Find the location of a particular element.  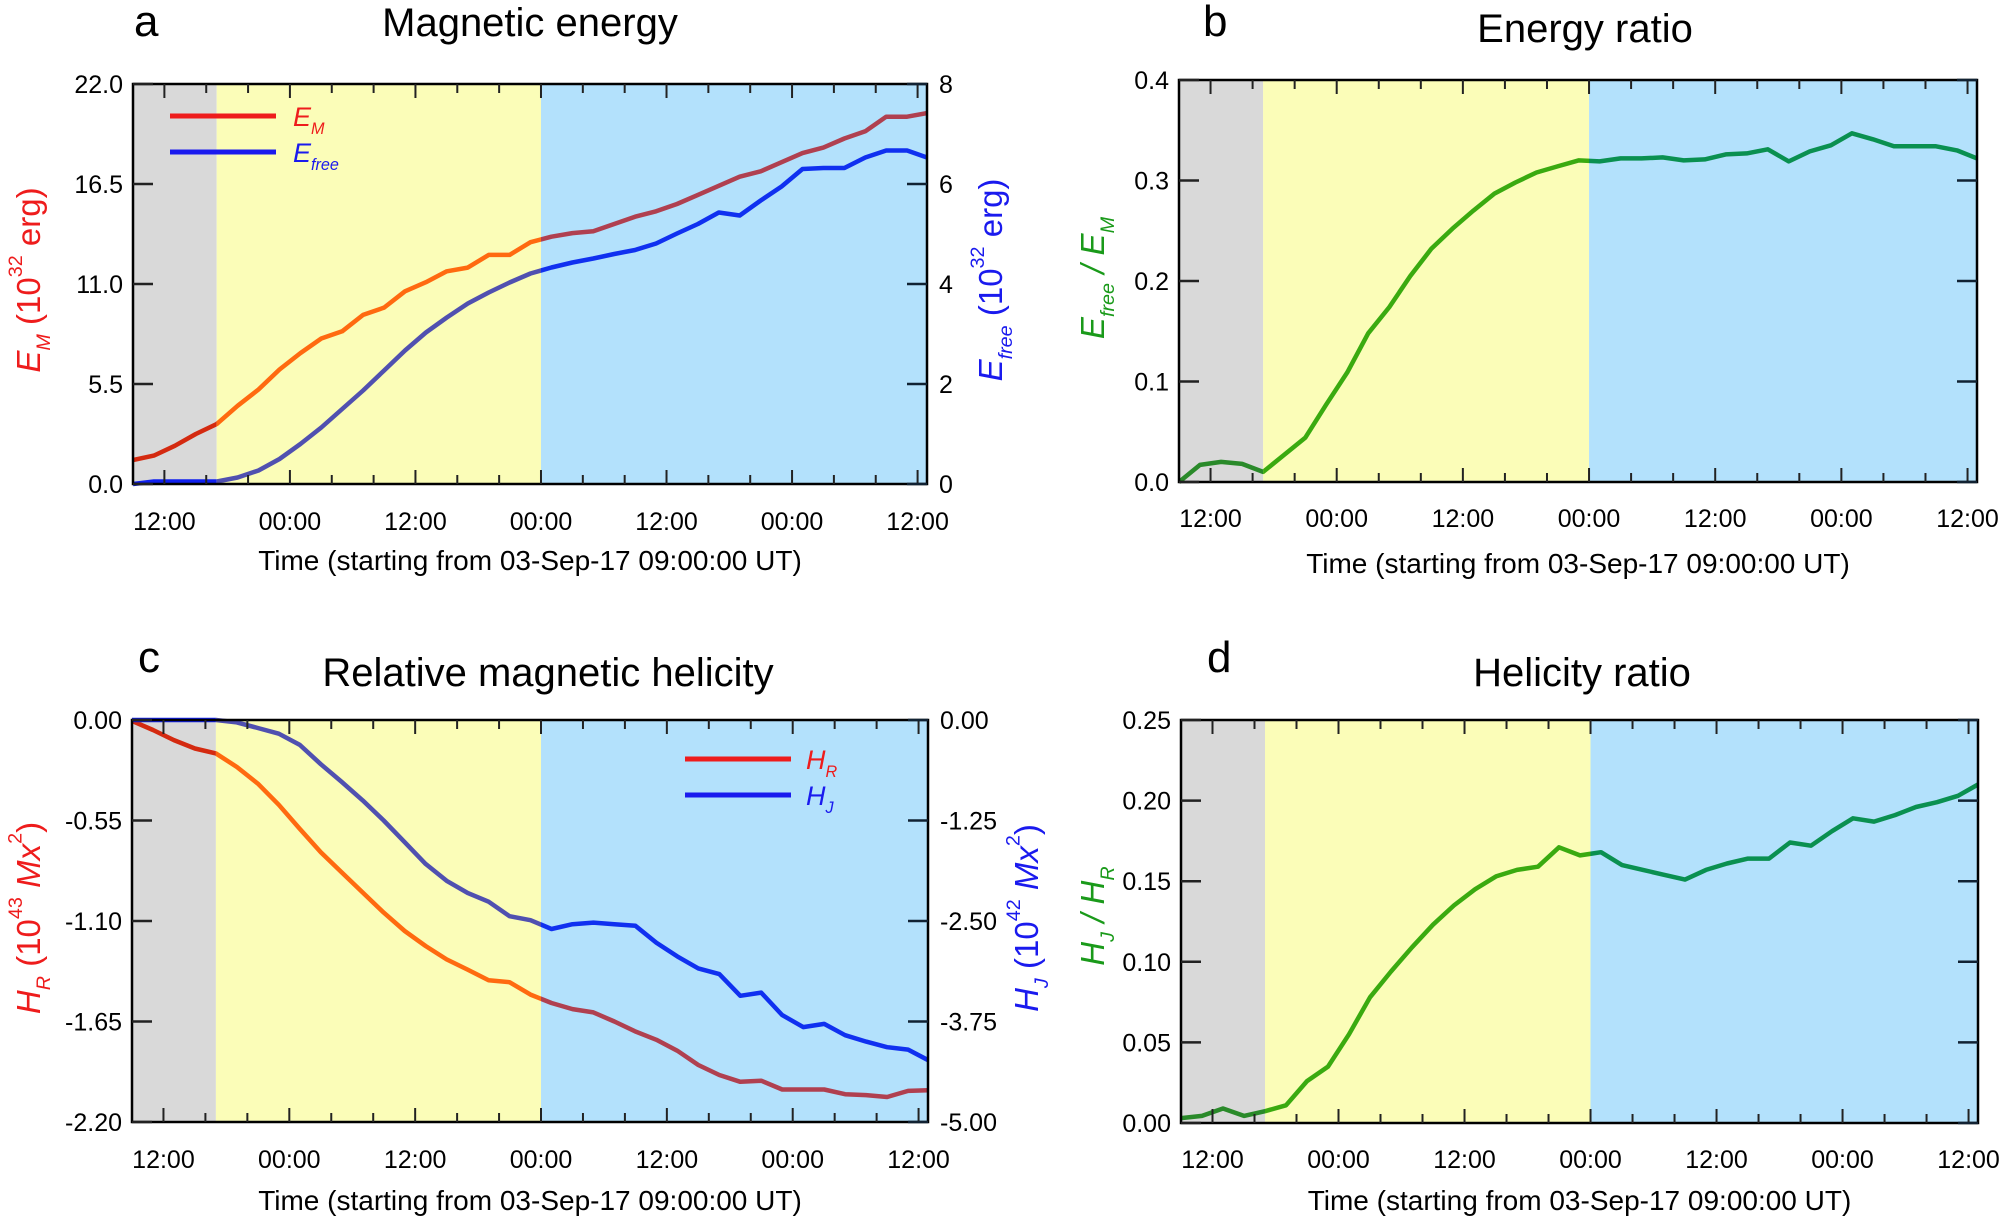

y-tick-label-right: -3.75 is located at coordinates (968, 1023).